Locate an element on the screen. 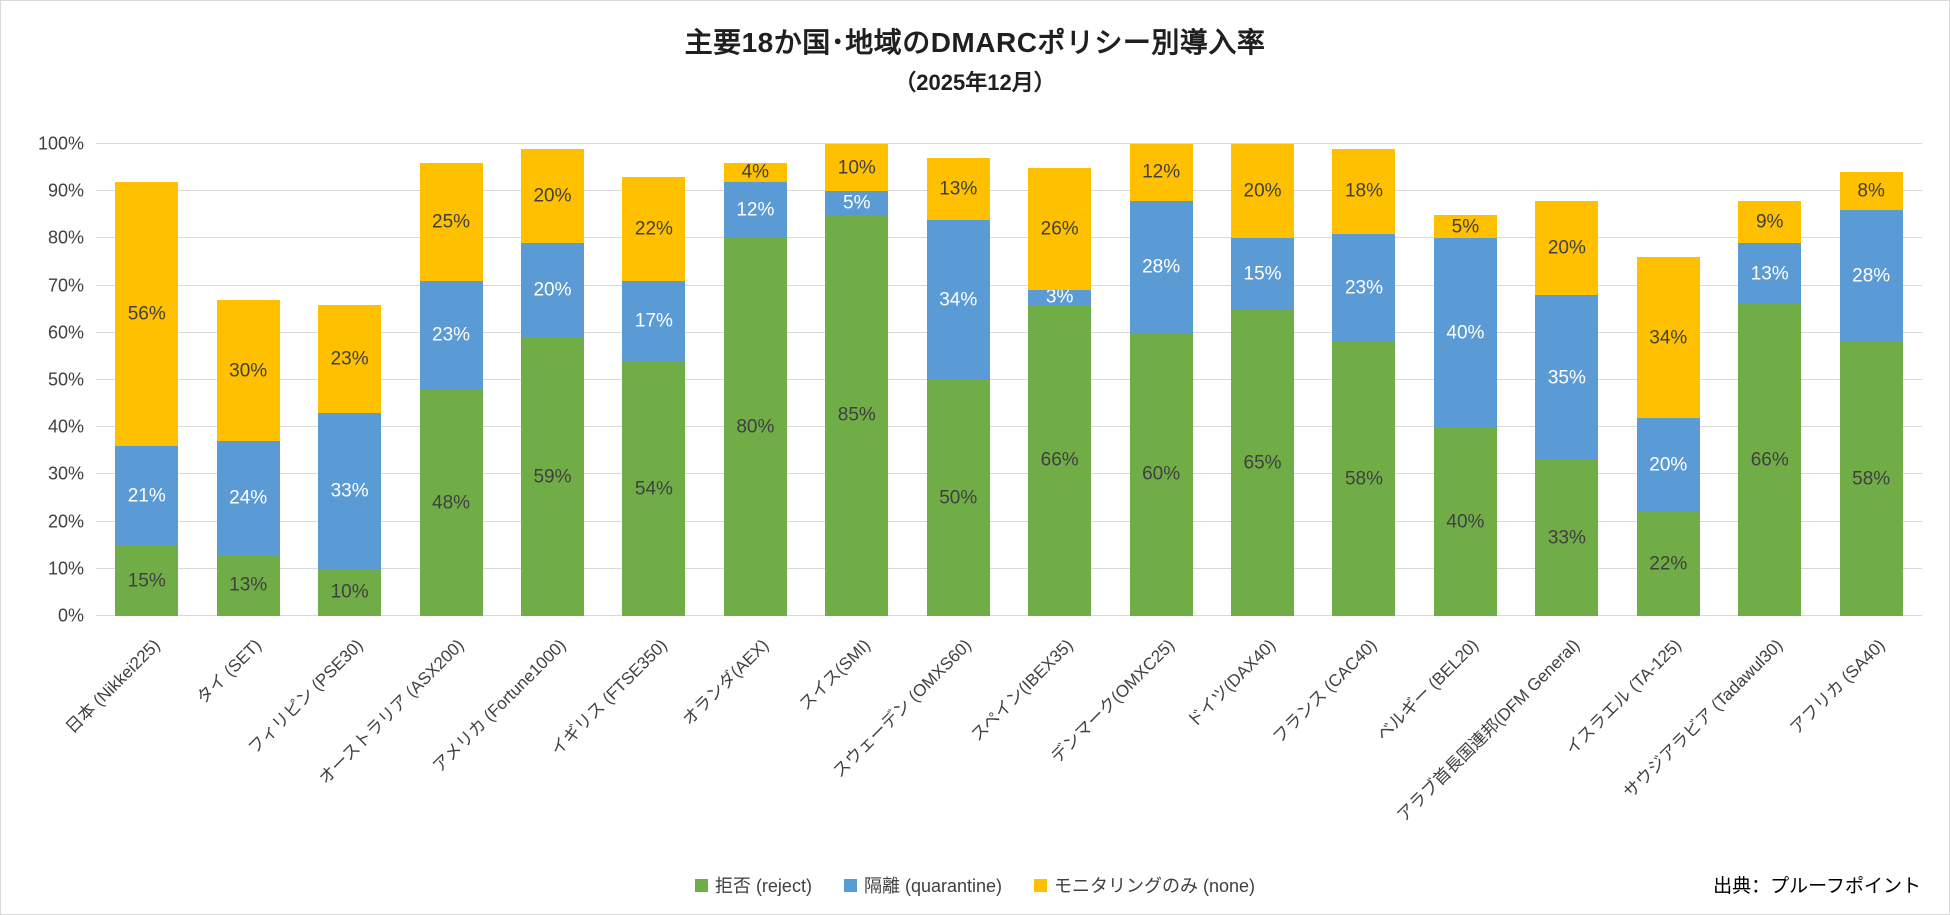 Image resolution: width=1950 pixels, height=915 pixels. bar-segment: 59% is located at coordinates (552, 476).